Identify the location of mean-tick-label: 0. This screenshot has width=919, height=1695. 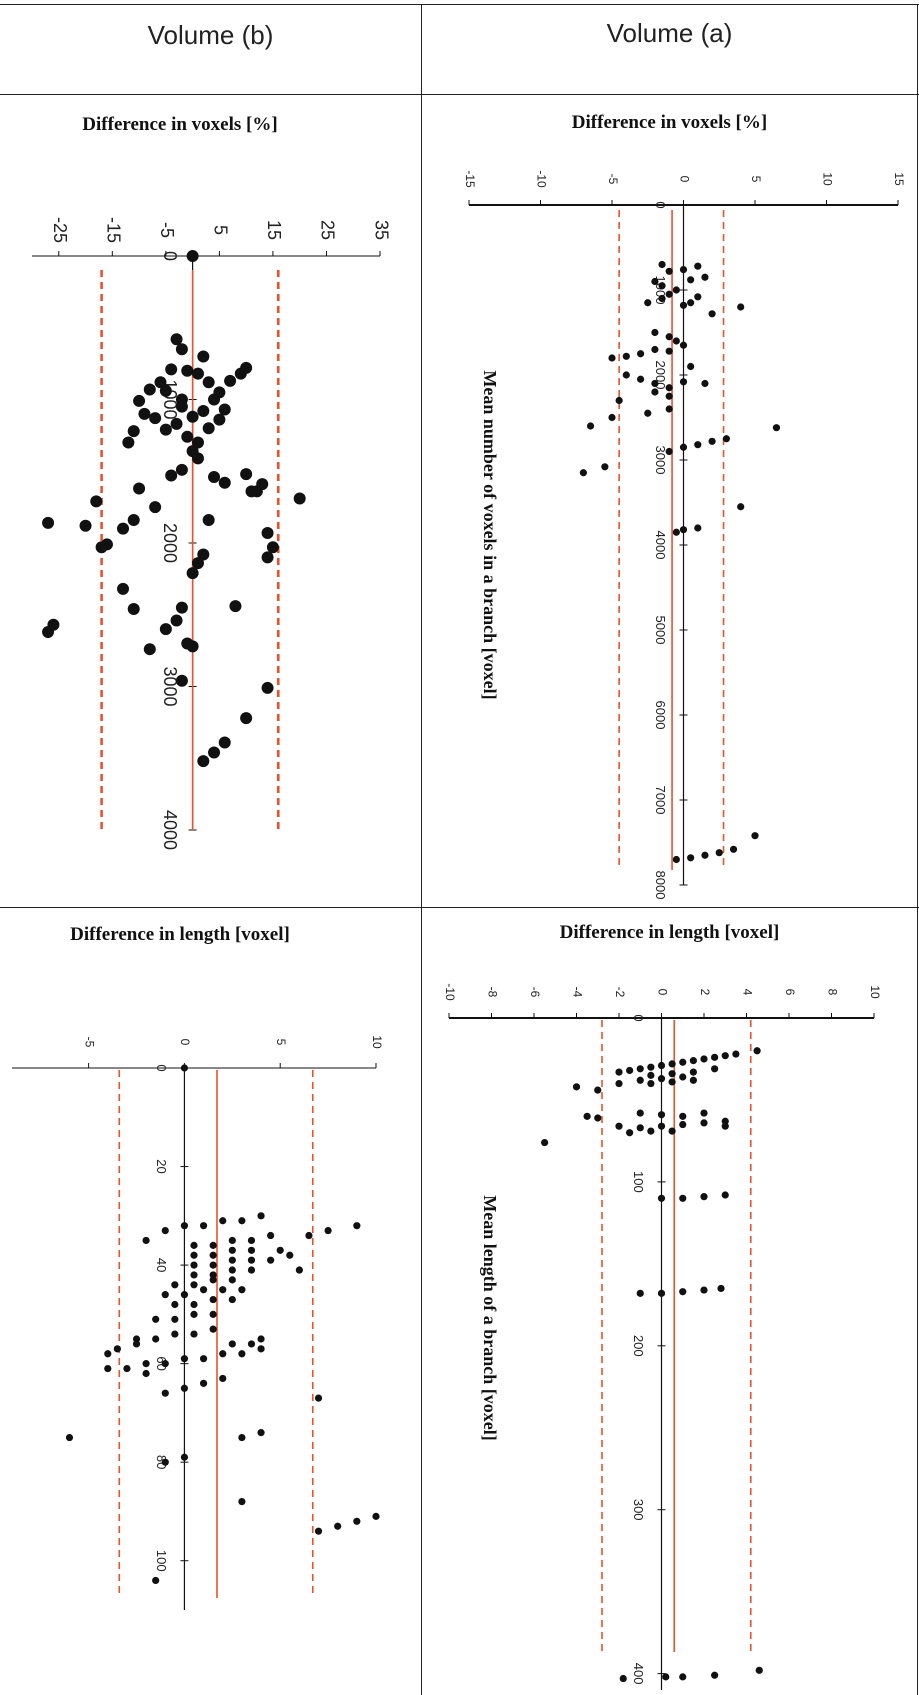
(161, 1067).